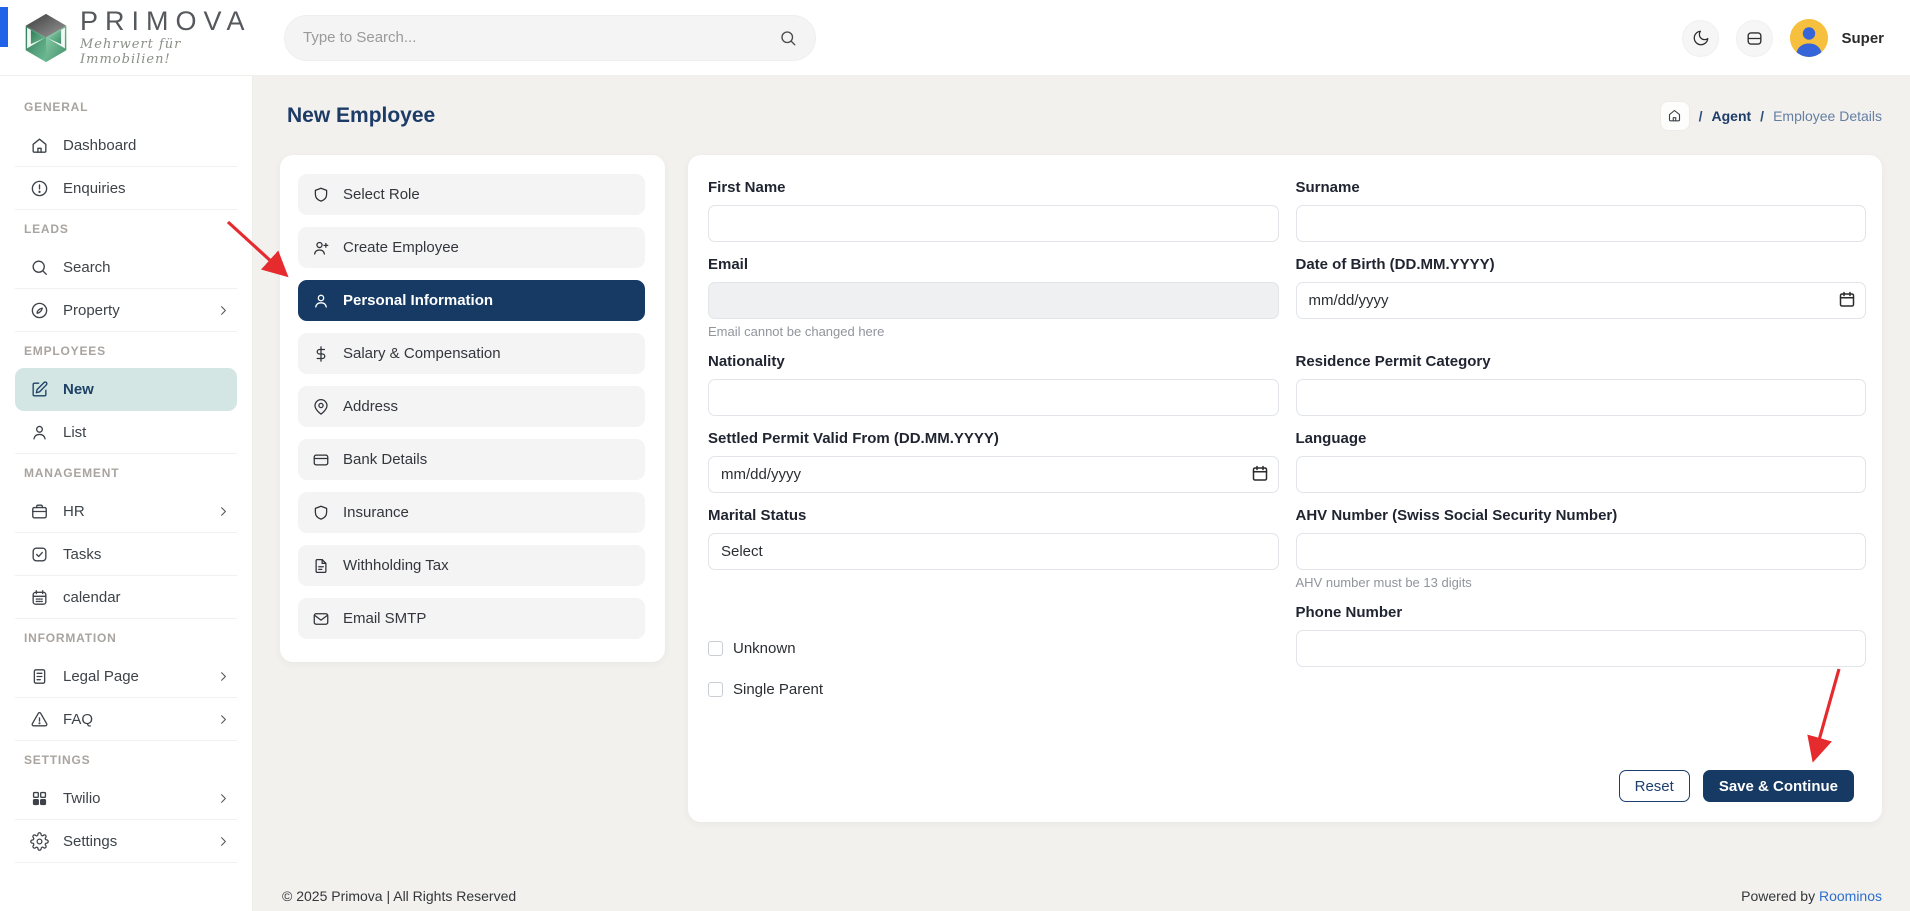 The width and height of the screenshot is (1910, 911). Describe the element at coordinates (39, 798) in the screenshot. I see `grid-icon` at that location.